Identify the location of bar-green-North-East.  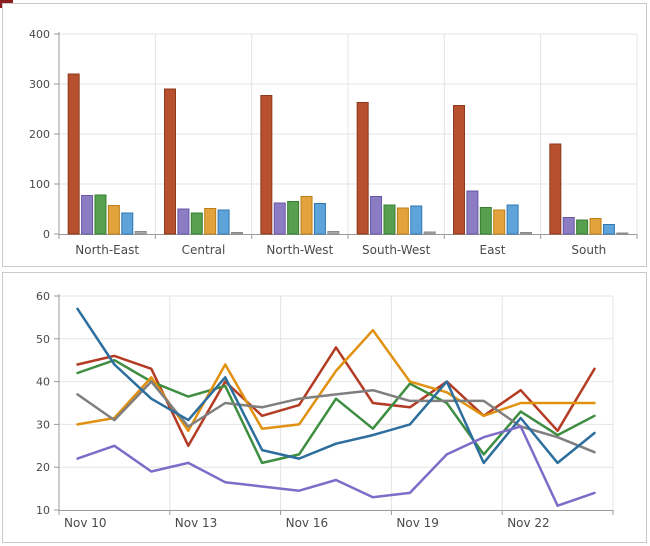
(100, 214).